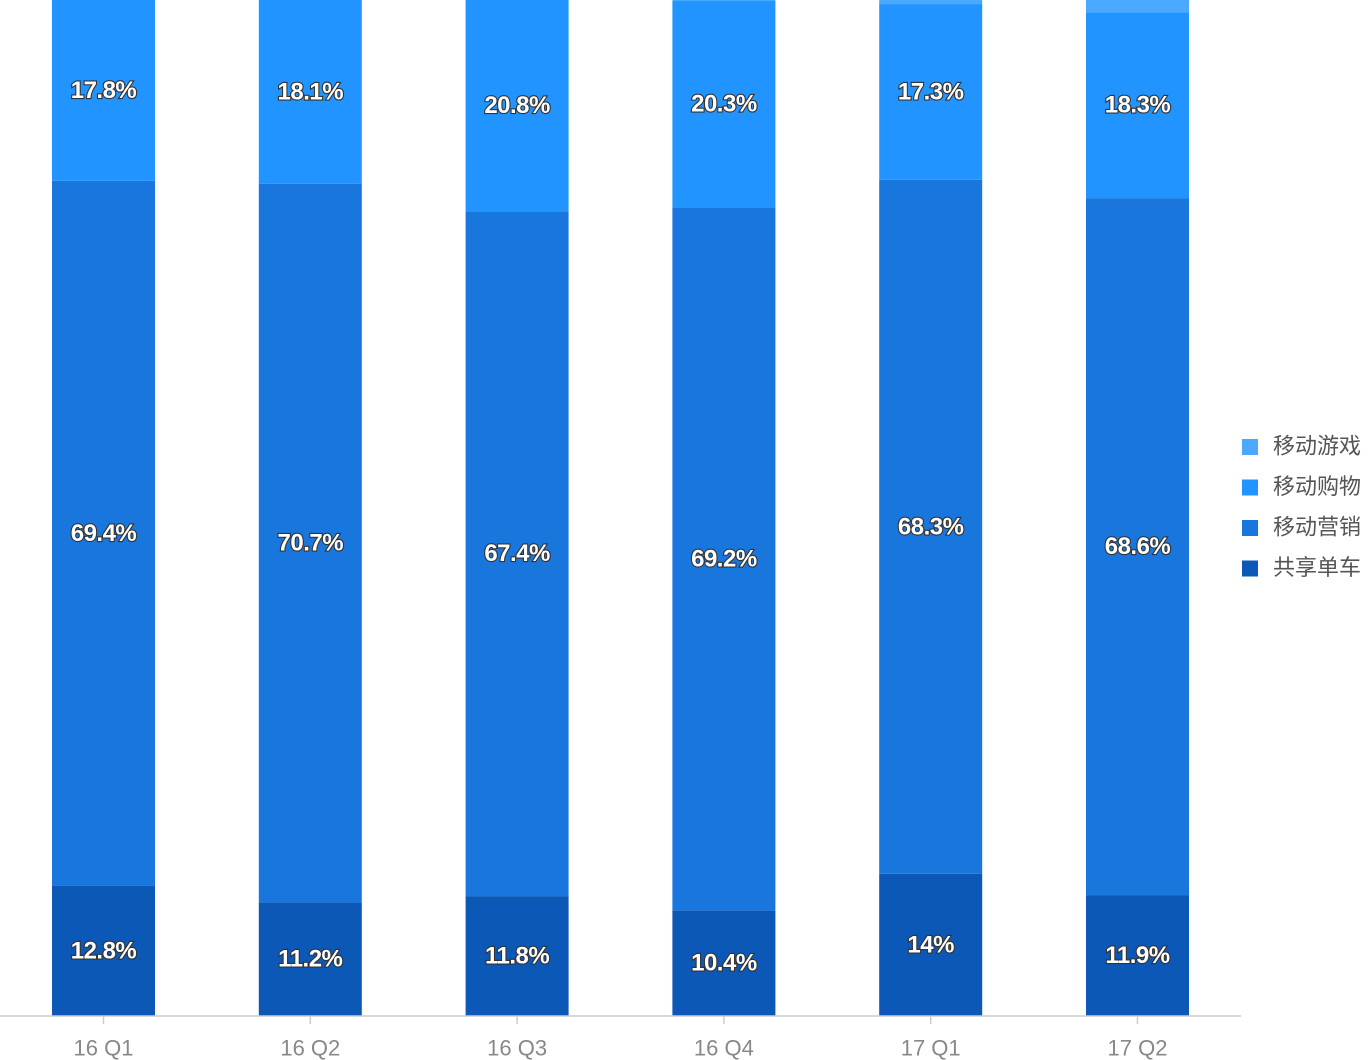 This screenshot has height=1060, width=1369. I want to click on legend-item: 移动游戏, so click(1301, 447).